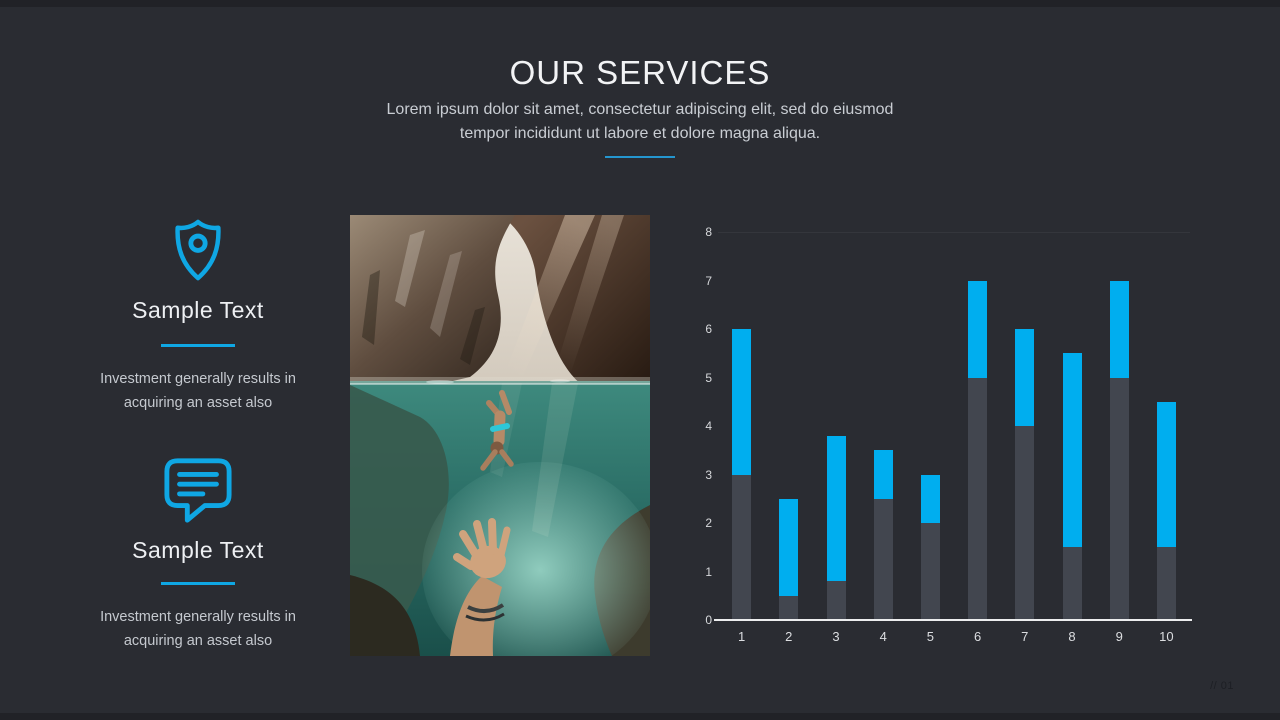 Image resolution: width=1280 pixels, height=720 pixels. I want to click on x-axis-line, so click(953, 620).